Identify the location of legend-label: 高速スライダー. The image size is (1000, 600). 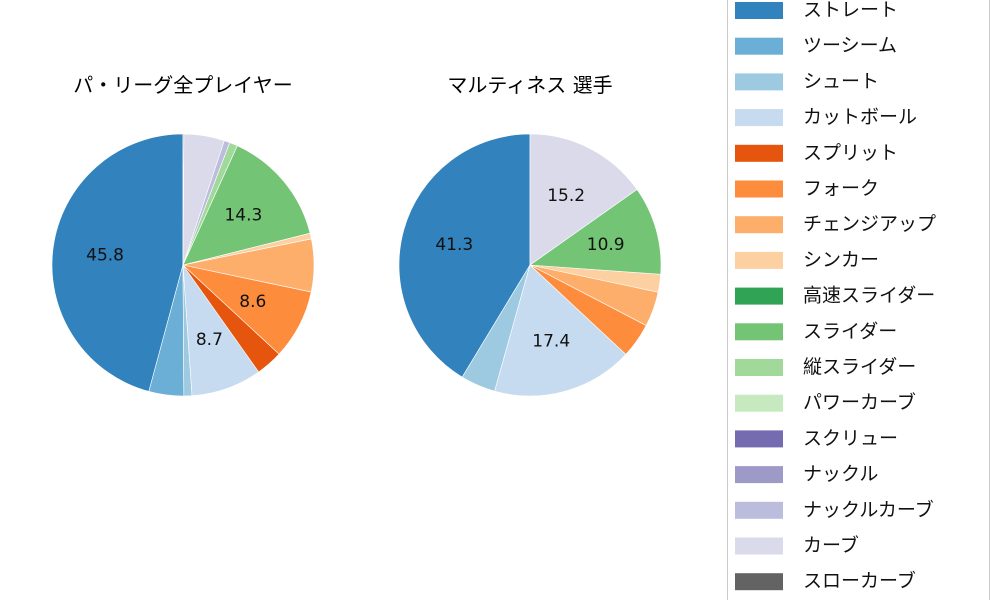
(869, 296).